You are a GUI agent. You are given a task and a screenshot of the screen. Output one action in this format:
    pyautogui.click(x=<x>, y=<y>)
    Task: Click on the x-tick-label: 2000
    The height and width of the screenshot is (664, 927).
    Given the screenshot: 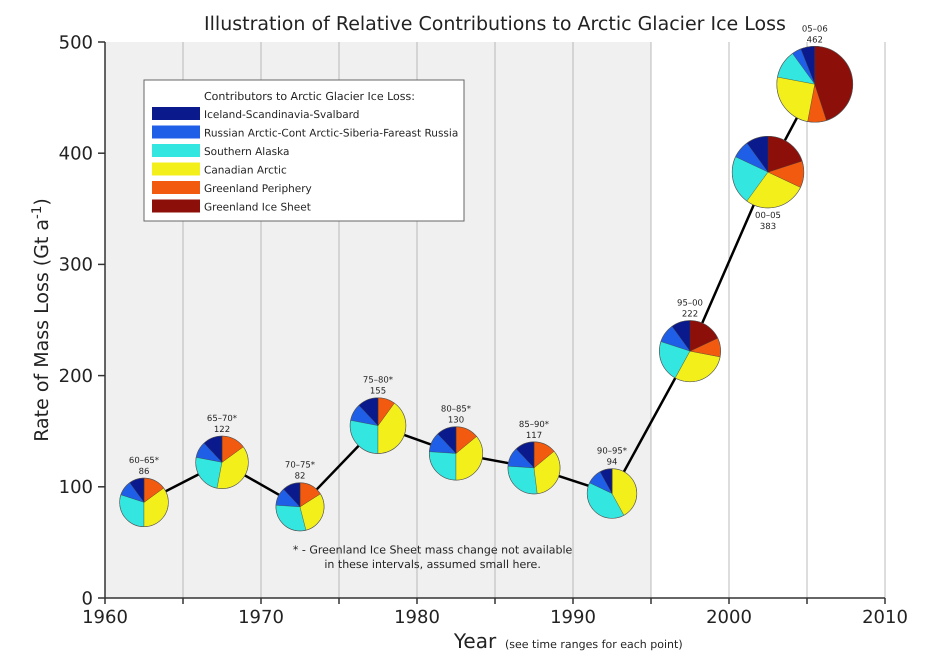 What is the action you would take?
    pyautogui.click(x=729, y=617)
    